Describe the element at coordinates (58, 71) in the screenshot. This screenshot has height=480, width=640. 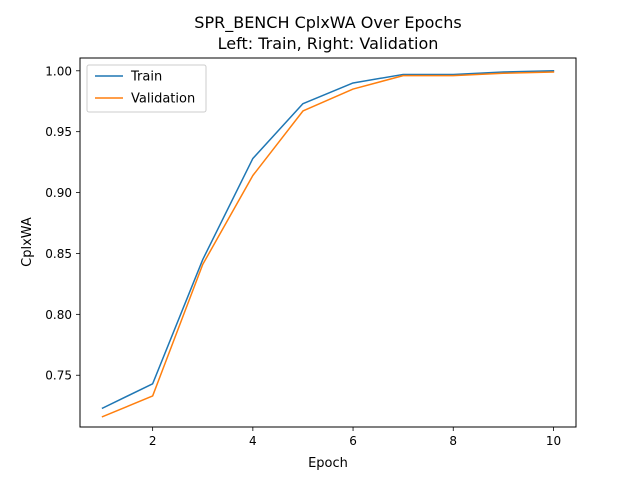
I see `y-tick-label: 1.00` at that location.